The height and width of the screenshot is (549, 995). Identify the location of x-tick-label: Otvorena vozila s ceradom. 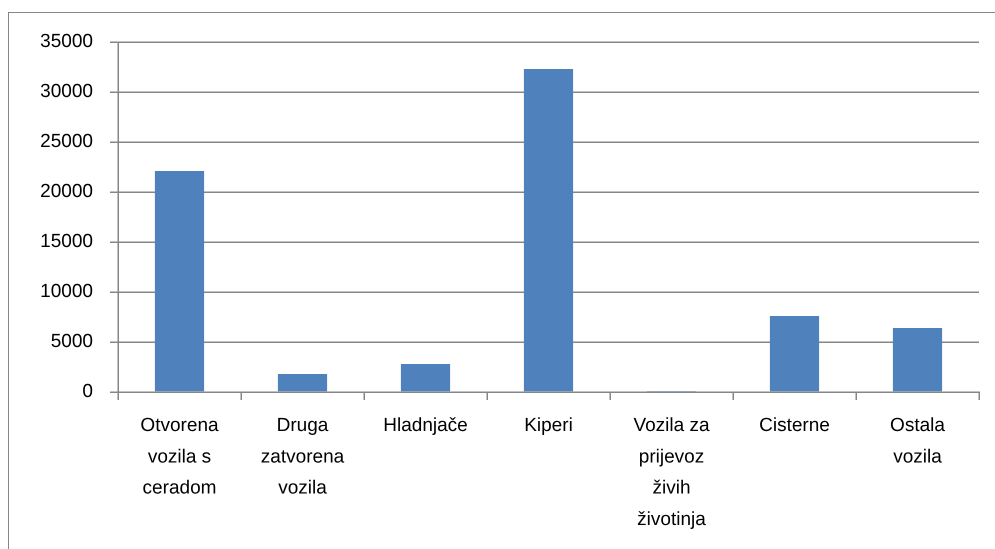
(180, 456).